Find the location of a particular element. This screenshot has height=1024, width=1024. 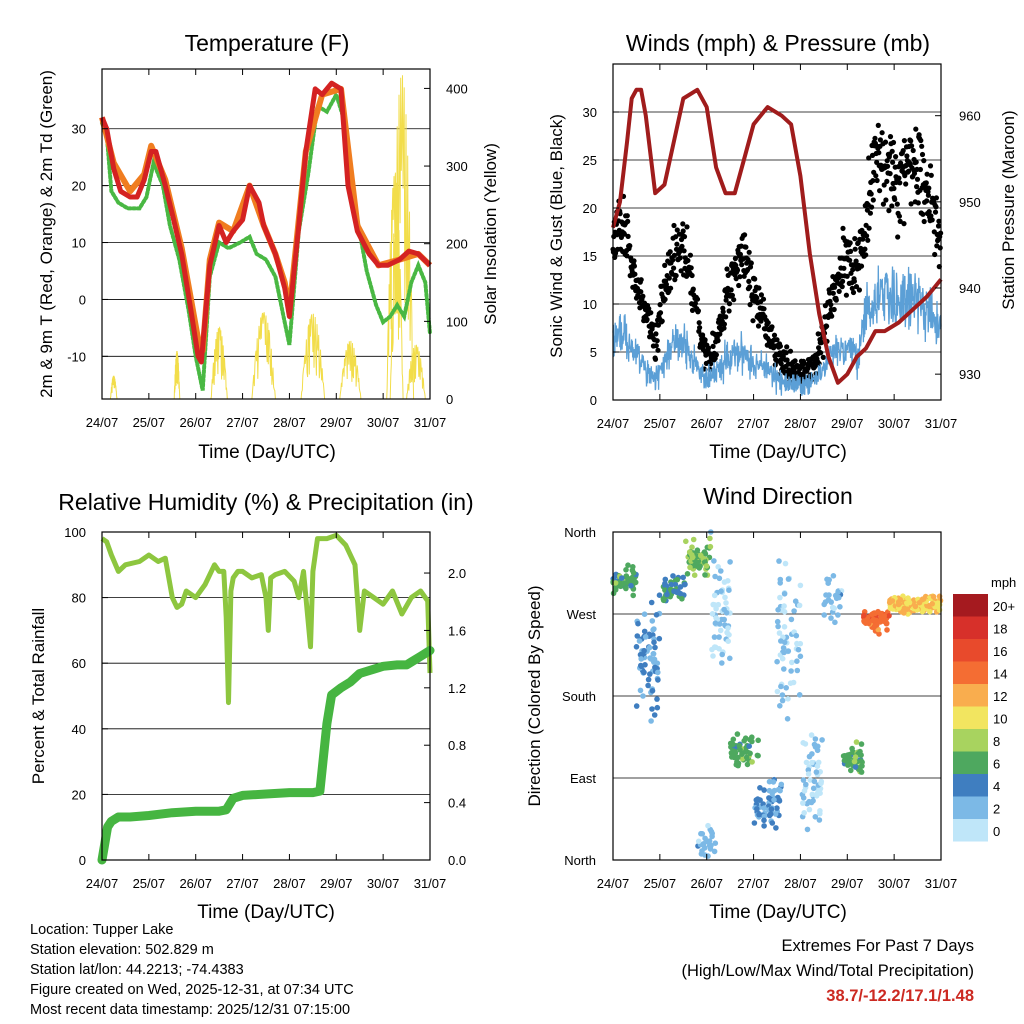

speed-legend-label: 14 is located at coordinates (1000, 674).